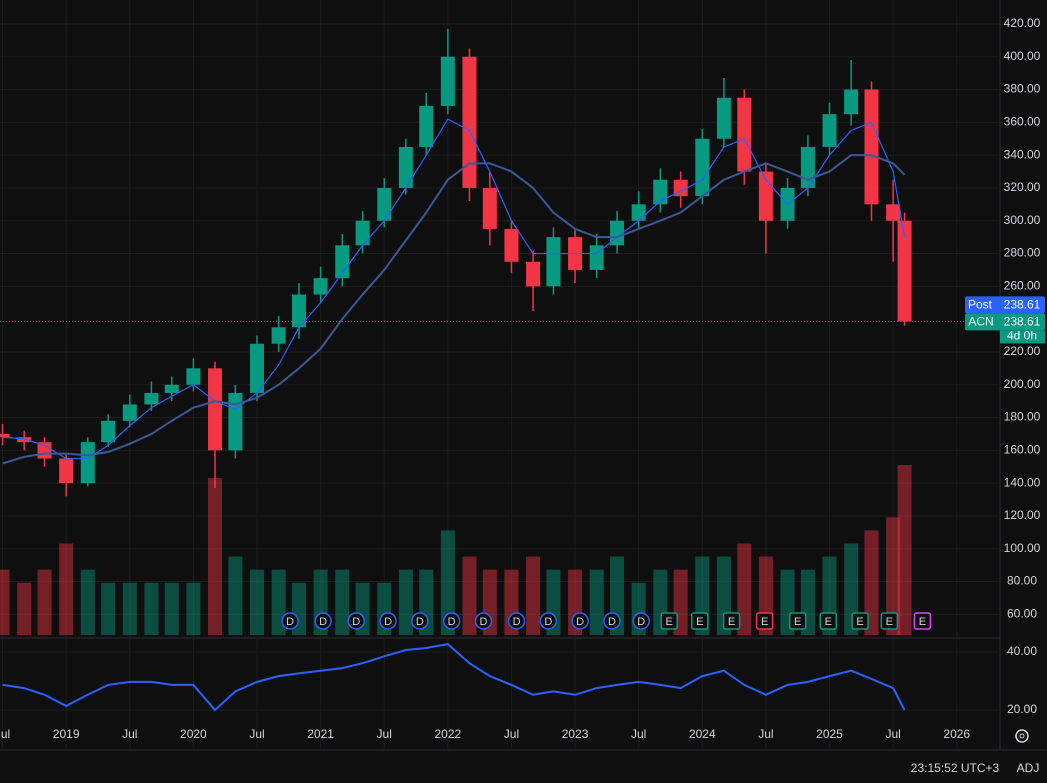 The image size is (1047, 783). I want to click on y-tick-label: 120.00, so click(1022, 515).